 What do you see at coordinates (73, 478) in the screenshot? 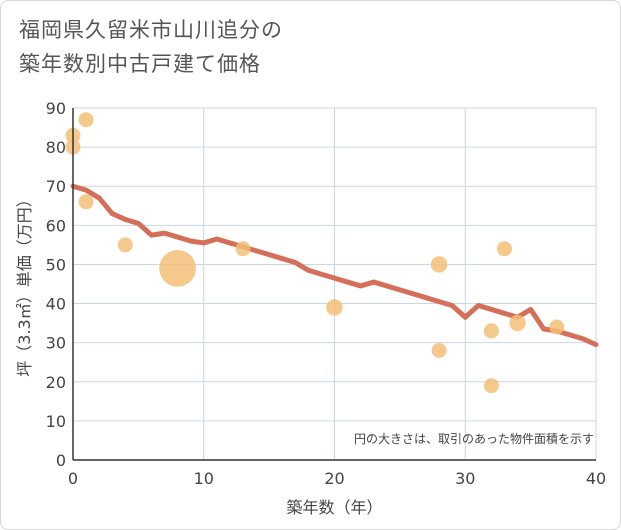
I see `x-tick-label: 0` at bounding box center [73, 478].